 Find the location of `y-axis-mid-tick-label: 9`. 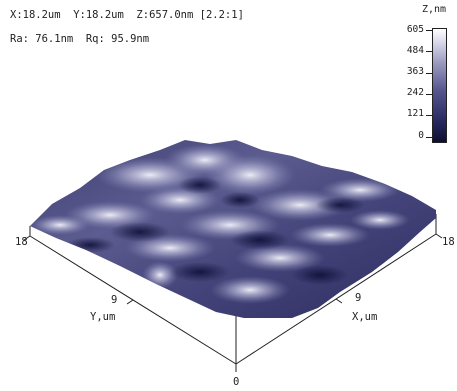

y-axis-mid-tick-label: 9 is located at coordinates (114, 300).